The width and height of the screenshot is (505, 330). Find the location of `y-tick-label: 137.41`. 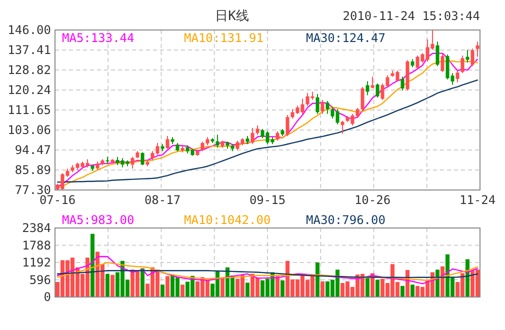

y-tick-label: 137.41 is located at coordinates (29, 50).